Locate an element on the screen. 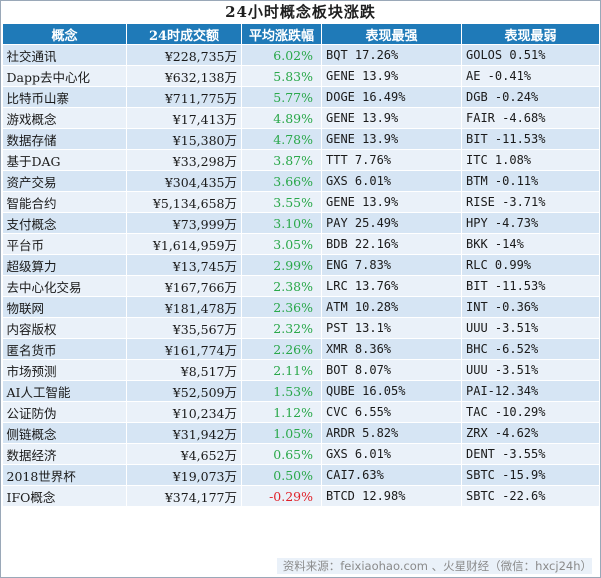  table-row: 物联网 ¥181,478万 2.36% ATM 10.28% INT -0.36% is located at coordinates (301, 307).